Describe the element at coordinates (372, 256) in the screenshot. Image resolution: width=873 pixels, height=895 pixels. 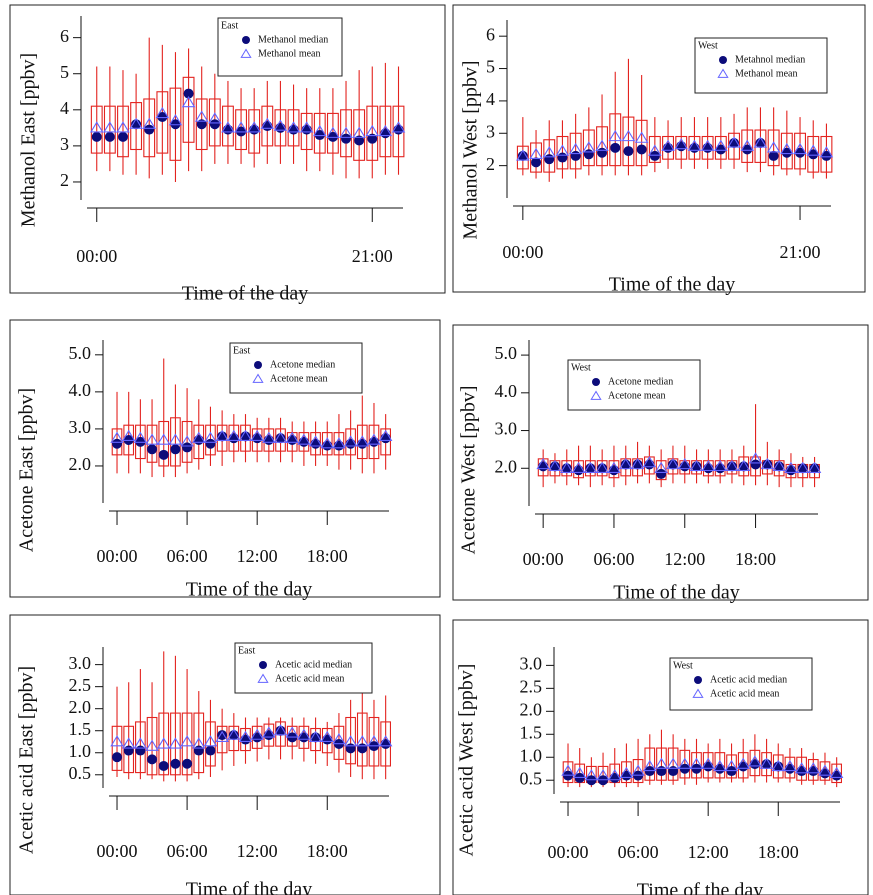
I see `x-tick-label: 21:00` at that location.